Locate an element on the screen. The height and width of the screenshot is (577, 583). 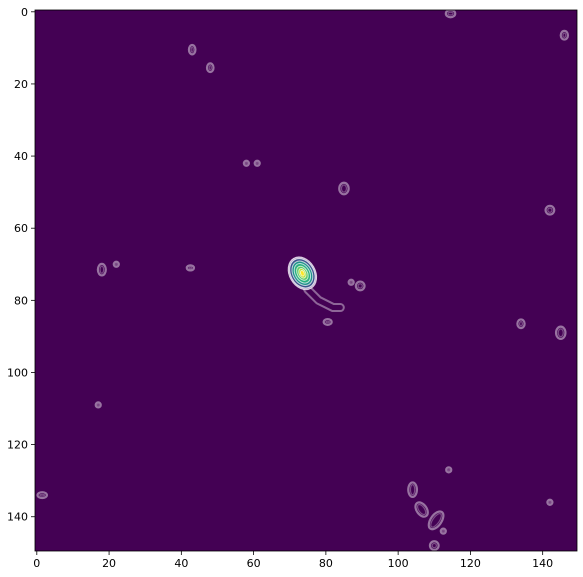
x-tick-label: 60 is located at coordinates (254, 563).